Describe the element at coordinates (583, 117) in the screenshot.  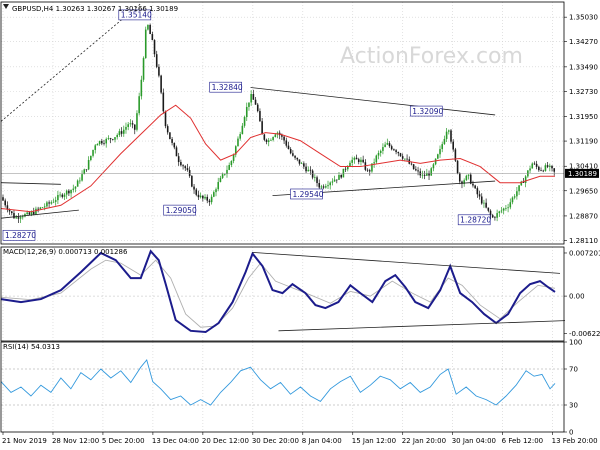
I see `y-tick-label: 1.31950` at that location.